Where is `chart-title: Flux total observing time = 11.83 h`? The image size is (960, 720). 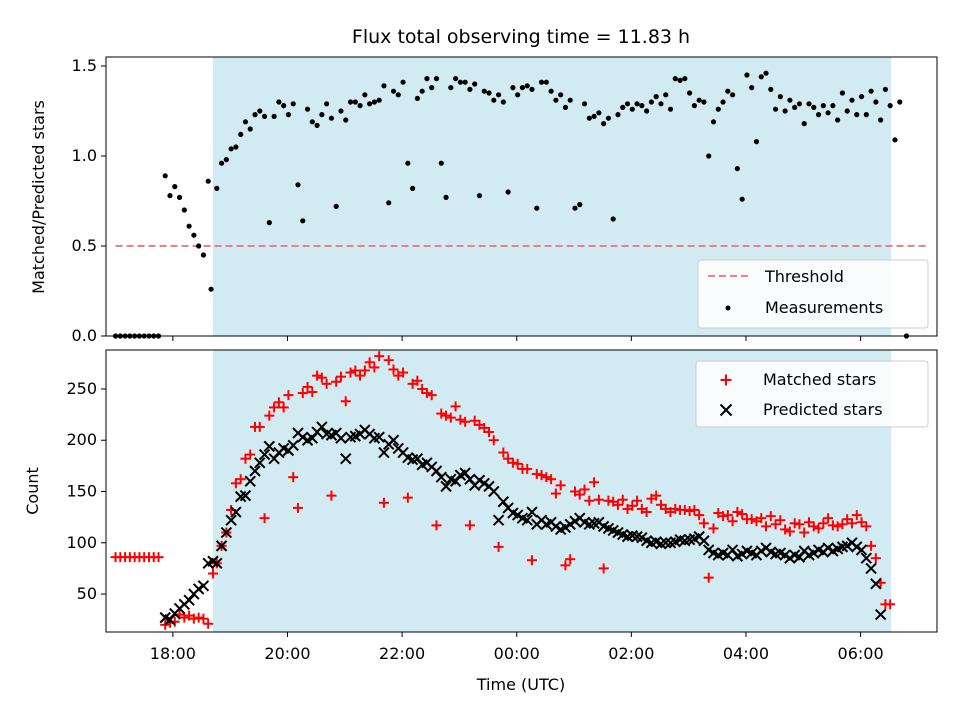
chart-title: Flux total observing time = 11.83 h is located at coordinates (521, 37).